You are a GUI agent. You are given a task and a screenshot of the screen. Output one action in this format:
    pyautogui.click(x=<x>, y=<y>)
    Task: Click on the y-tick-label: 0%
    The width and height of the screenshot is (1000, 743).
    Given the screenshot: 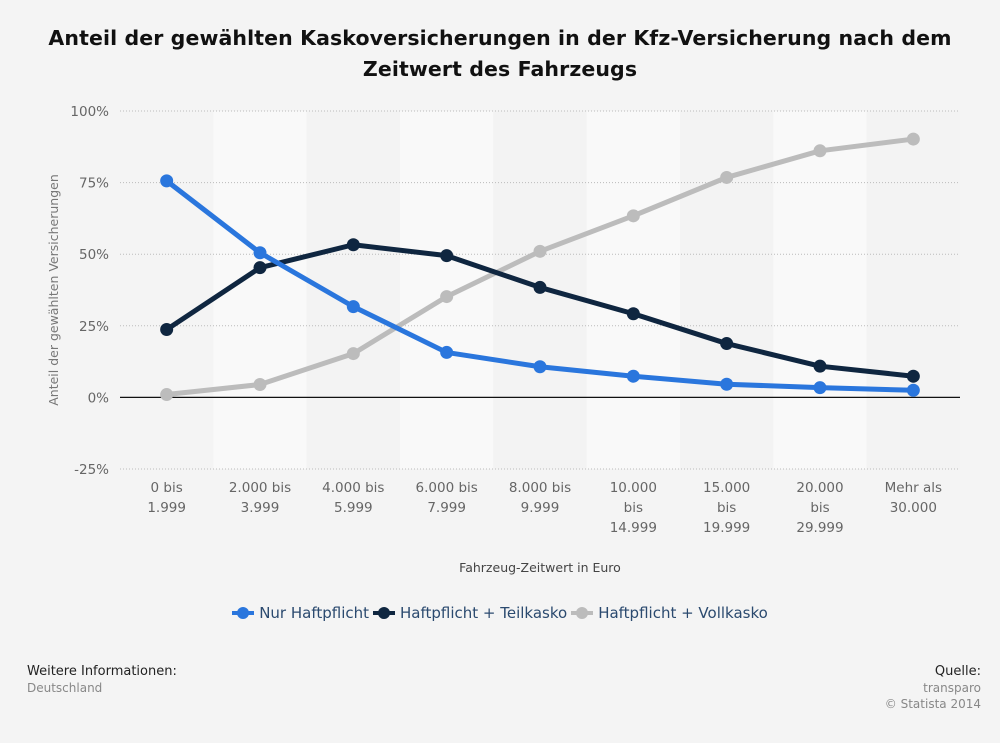 What is the action you would take?
    pyautogui.click(x=99, y=398)
    